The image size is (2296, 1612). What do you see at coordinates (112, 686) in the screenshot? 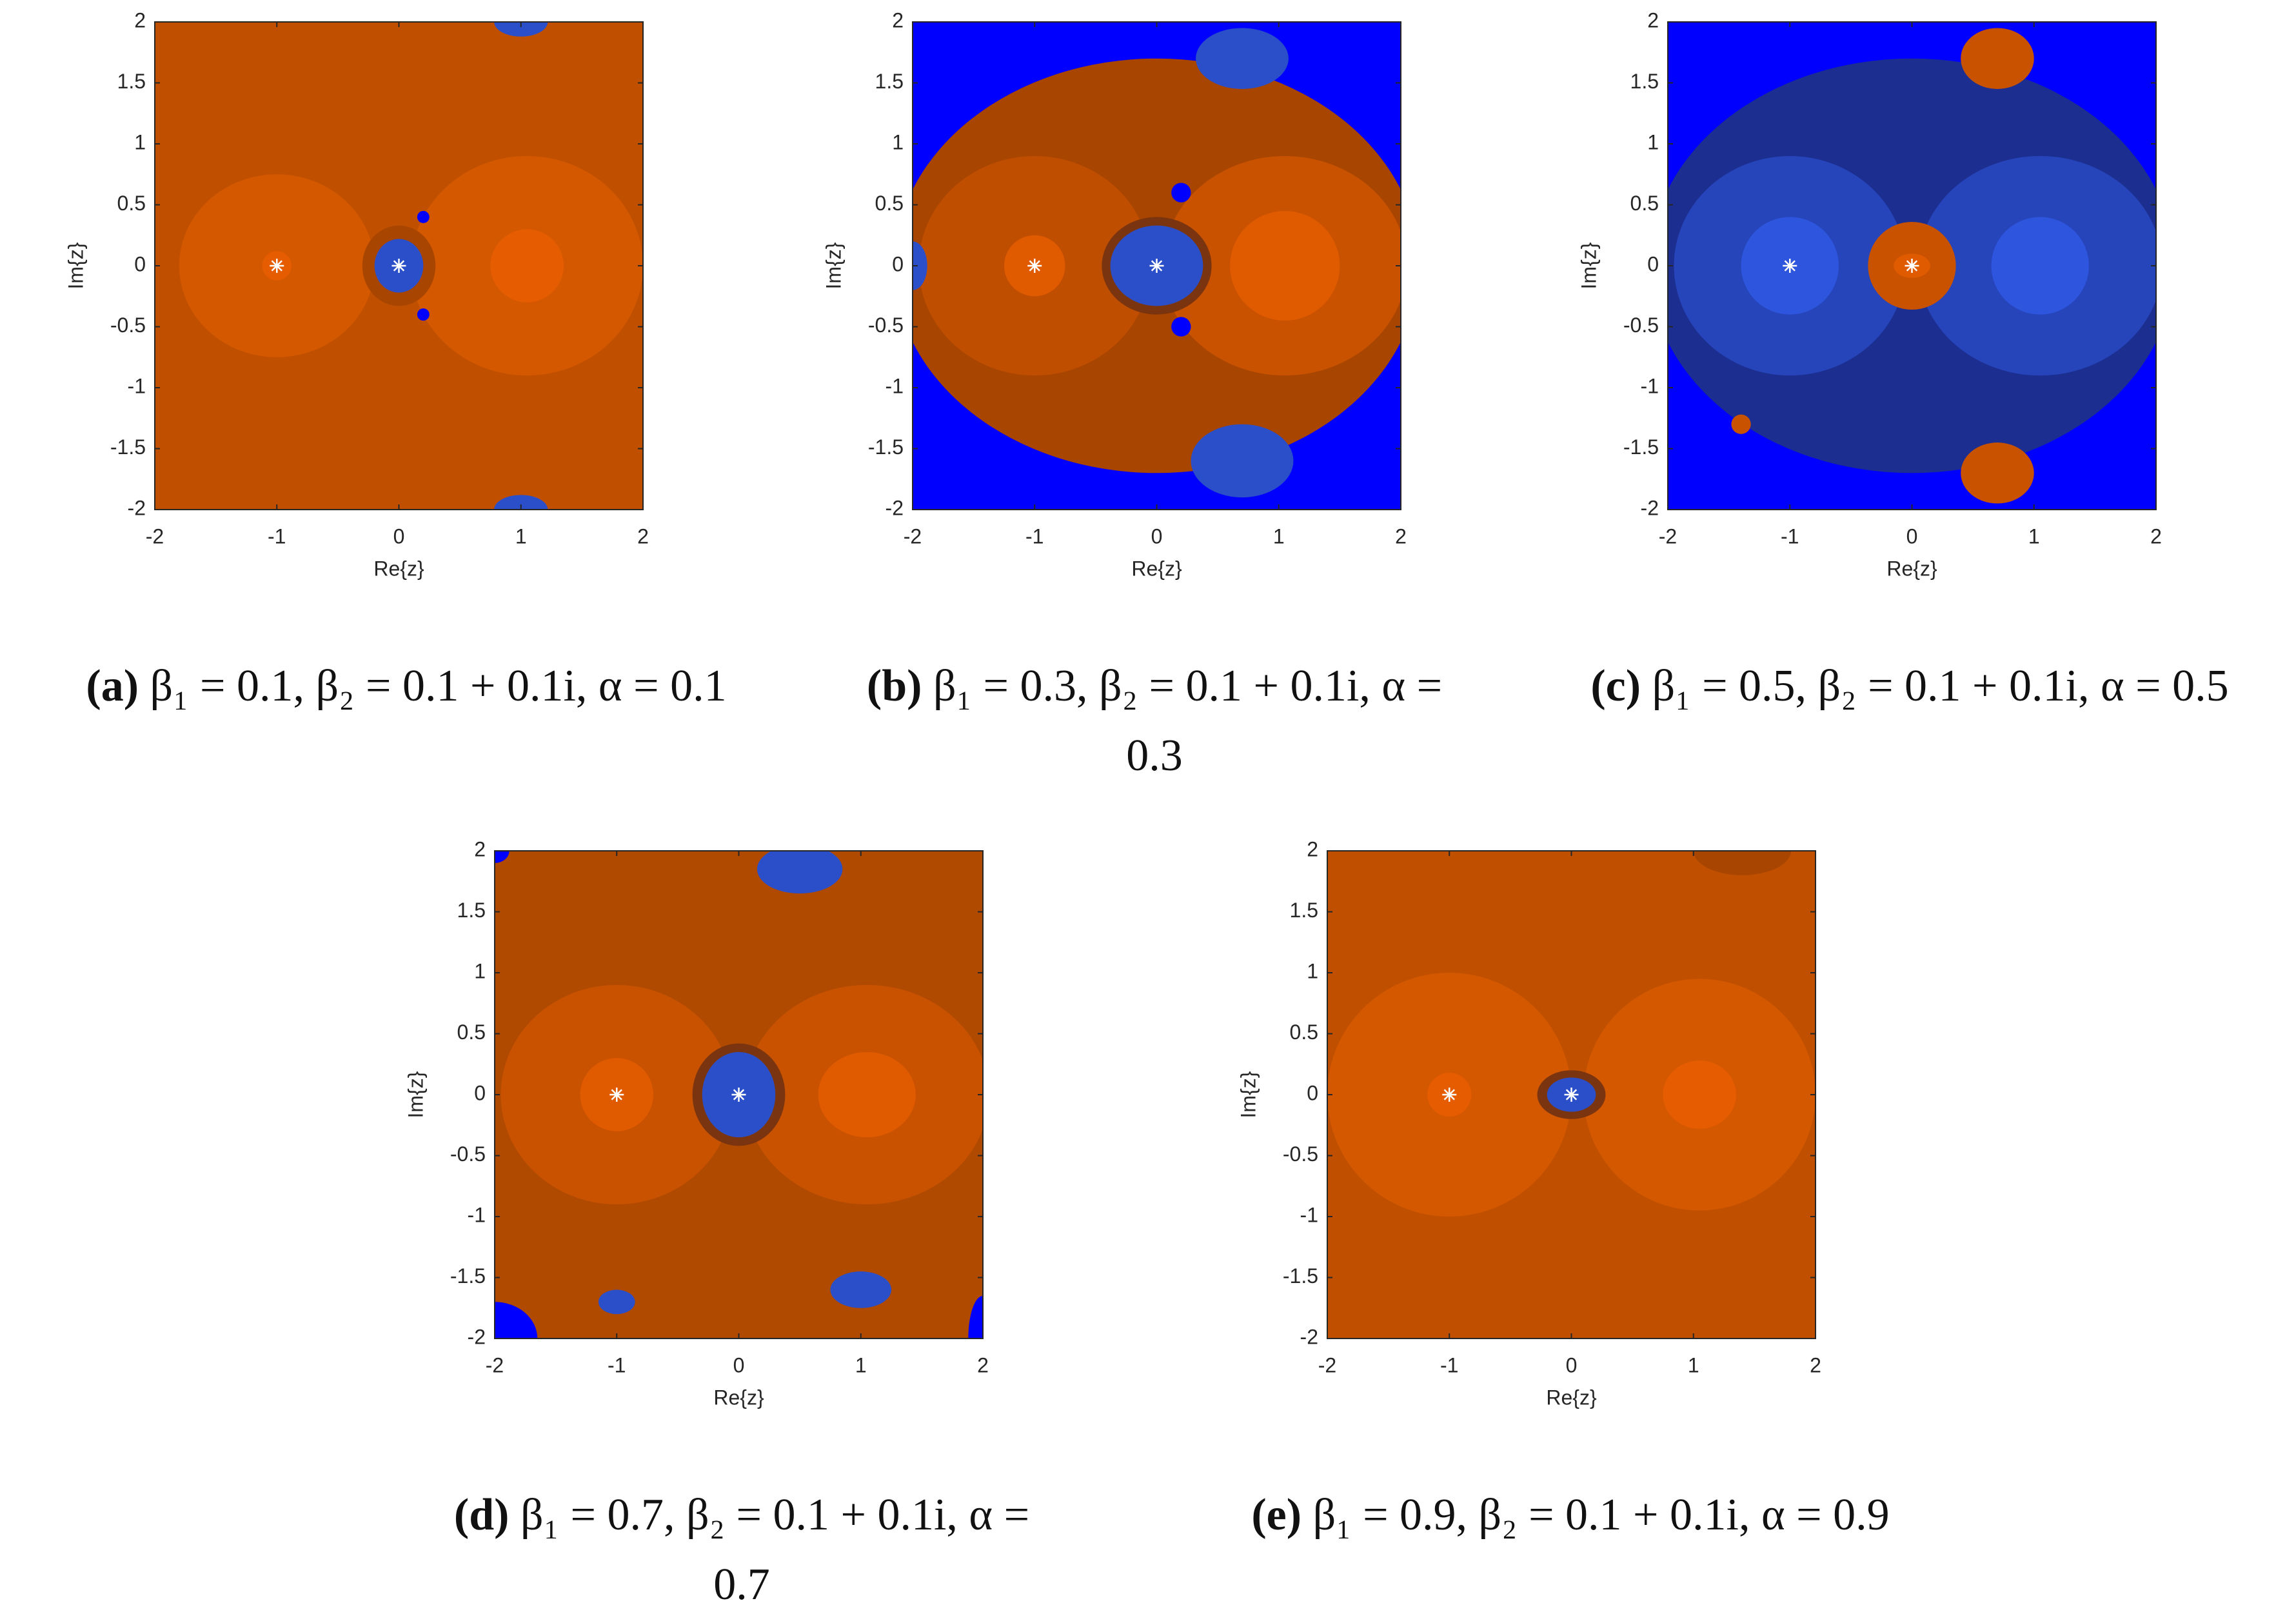
I see `caption-label: (a)` at bounding box center [112, 686].